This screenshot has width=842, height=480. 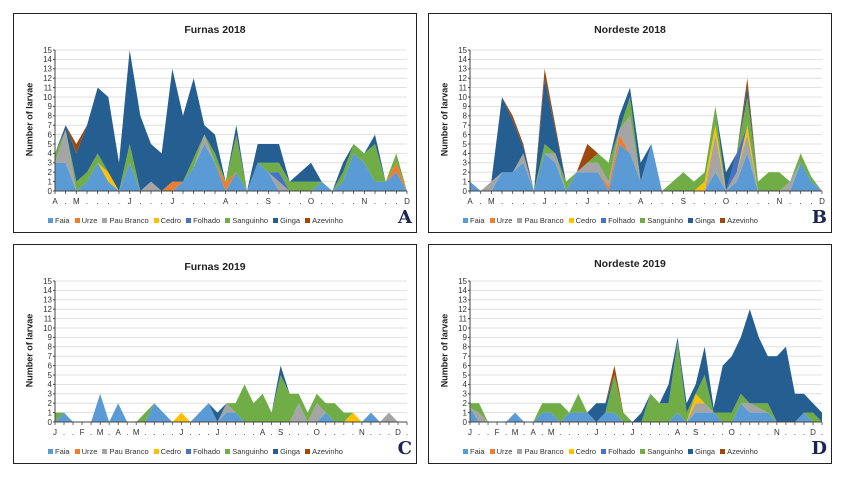 What do you see at coordinates (50, 163) in the screenshot?
I see `y-tick-label: 3` at bounding box center [50, 163].